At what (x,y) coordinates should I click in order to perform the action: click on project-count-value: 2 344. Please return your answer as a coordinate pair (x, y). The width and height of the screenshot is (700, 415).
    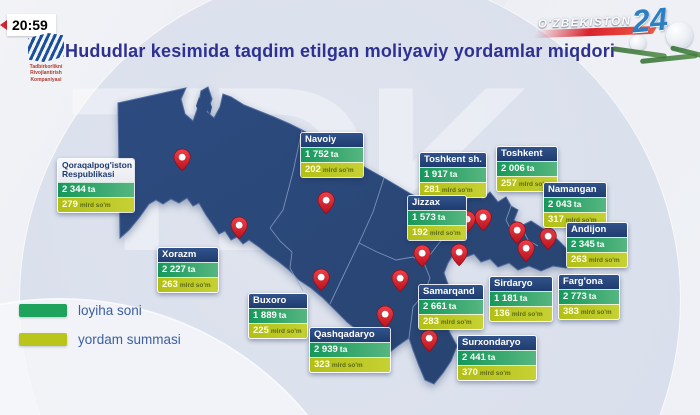
    Looking at the image, I should click on (74, 189).